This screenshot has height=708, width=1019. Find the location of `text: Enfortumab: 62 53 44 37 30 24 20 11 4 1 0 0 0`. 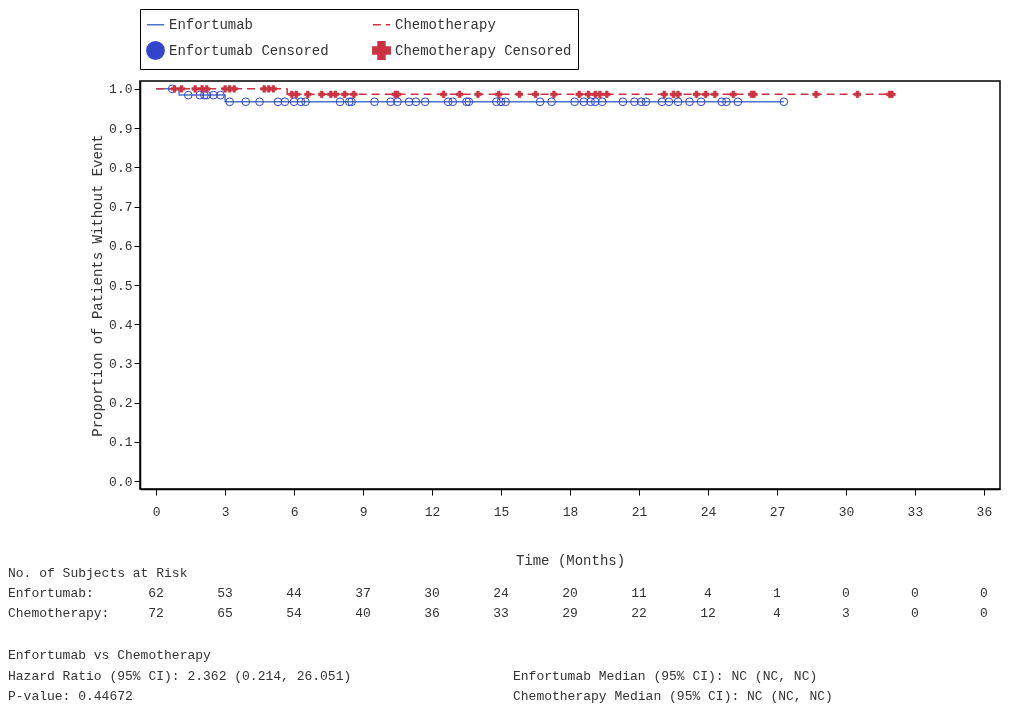

text: Enfortumab: 62 53 44 37 30 24 20 11 4 1 0 0 0 is located at coordinates (498, 593).